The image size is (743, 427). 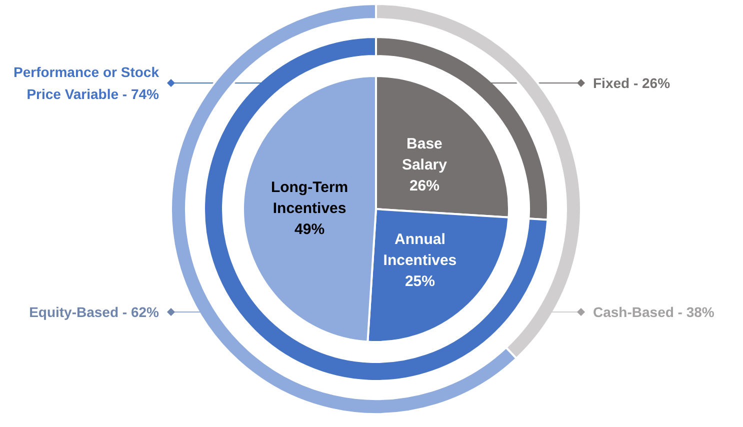 What do you see at coordinates (425, 154) in the screenshot?
I see `slice-label: Base Salary` at bounding box center [425, 154].